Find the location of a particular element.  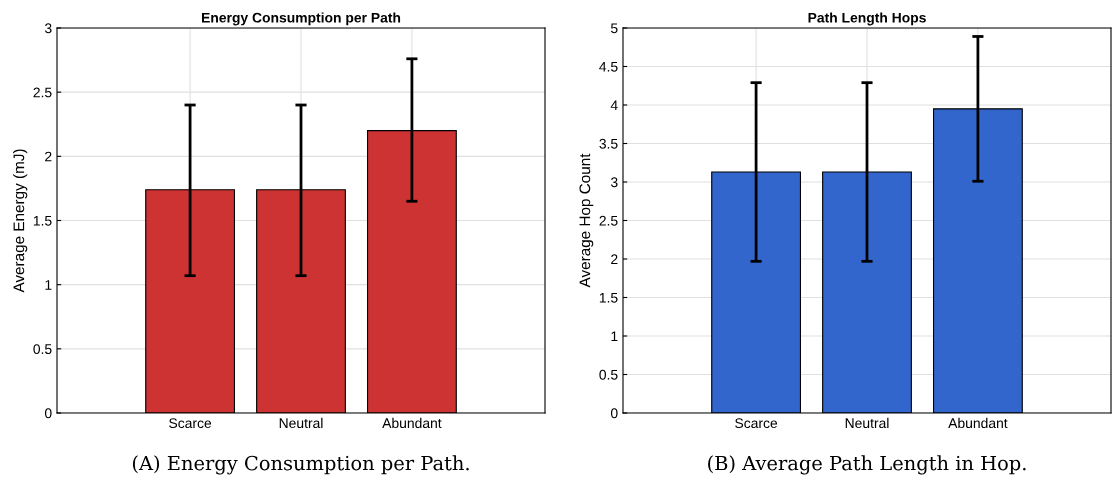

y-tick-label: 4.5 is located at coordinates (608, 66).